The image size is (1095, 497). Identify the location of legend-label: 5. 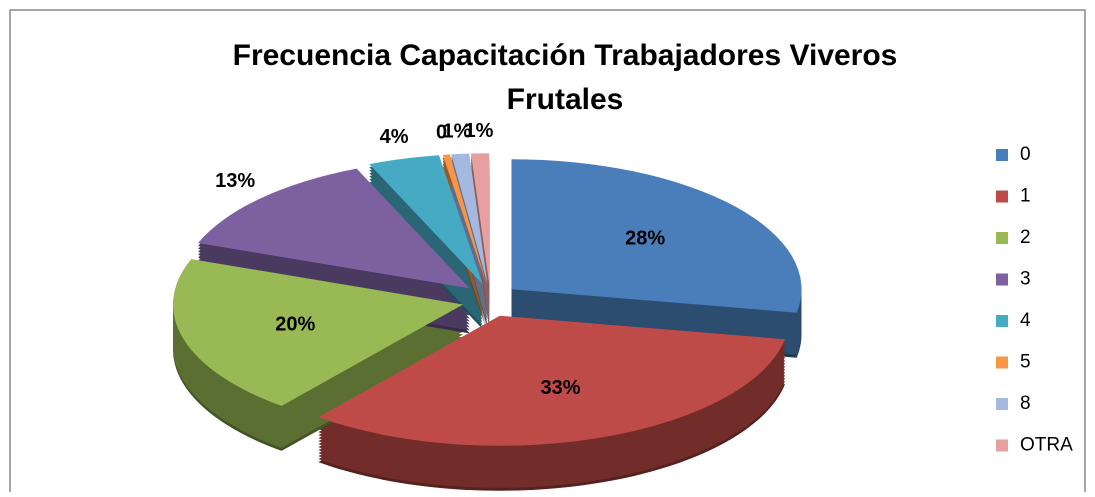
(1025, 362).